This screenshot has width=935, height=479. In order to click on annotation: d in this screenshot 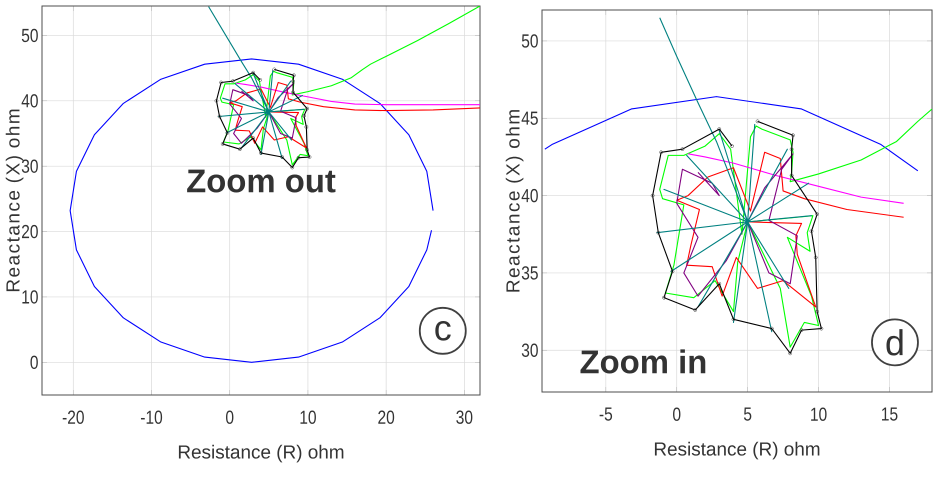, I will do `click(894, 342)`.